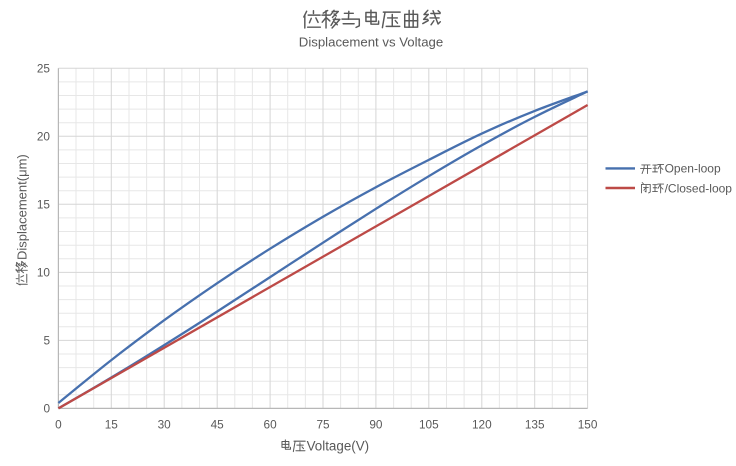  Describe the element at coordinates (699, 188) in the screenshot. I see `svg-text: /Closed-loop` at that location.